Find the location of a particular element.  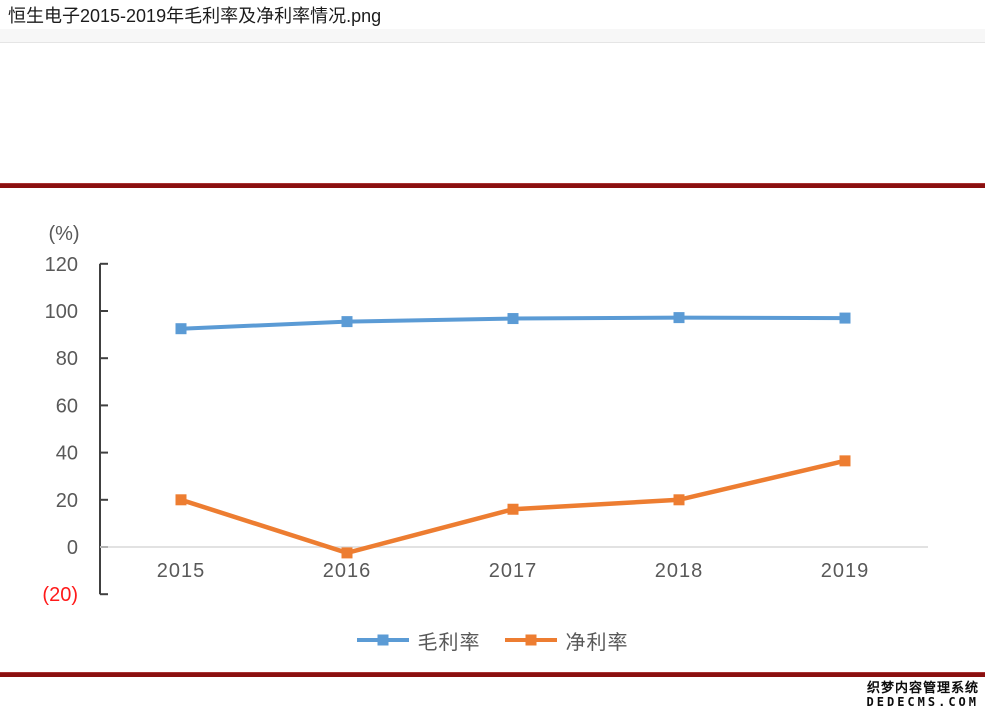

chart-legend: 毛利率 净利率 is located at coordinates (492, 640).